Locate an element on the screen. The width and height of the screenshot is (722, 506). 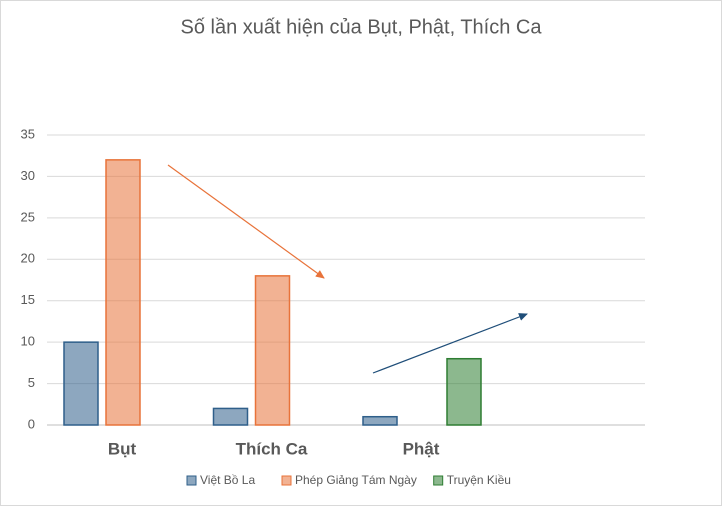
y-tick-label: 20 is located at coordinates (28, 258).